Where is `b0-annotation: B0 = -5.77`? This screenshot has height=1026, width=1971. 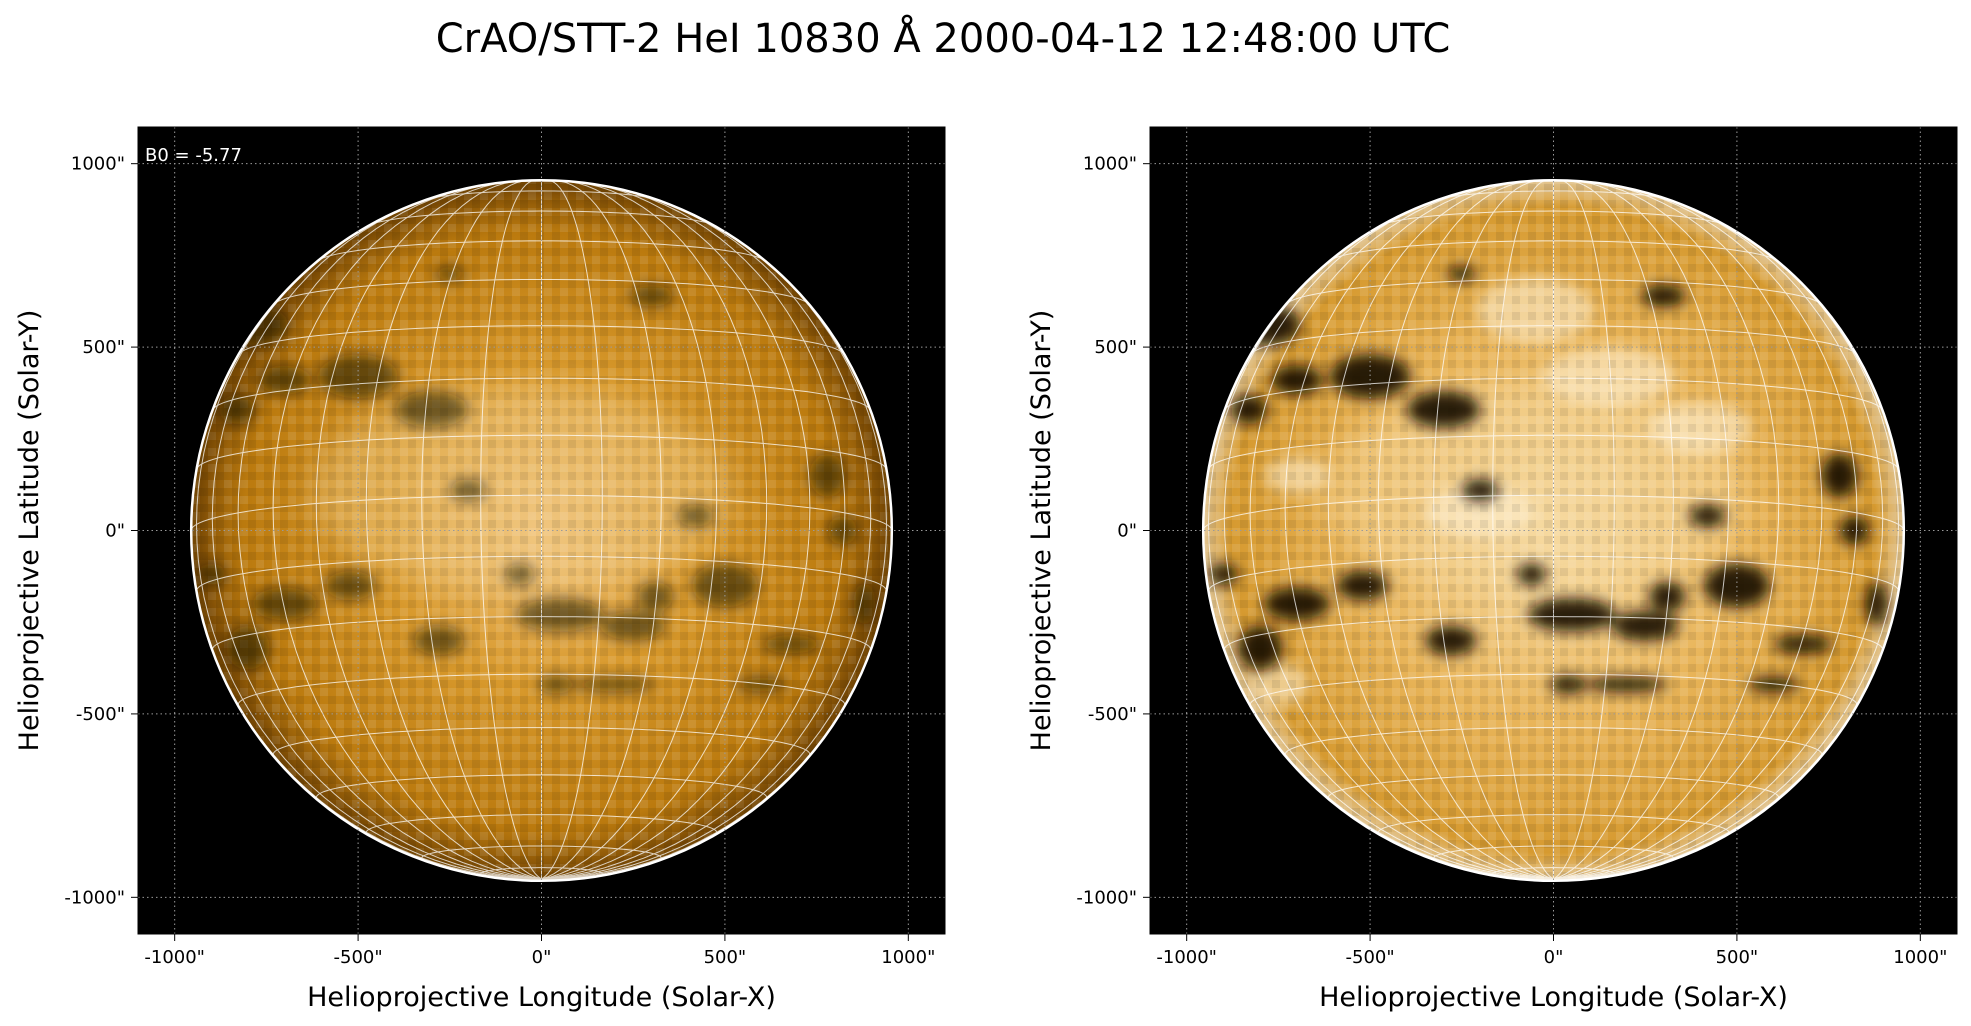 b0-annotation: B0 = -5.77 is located at coordinates (193, 155).